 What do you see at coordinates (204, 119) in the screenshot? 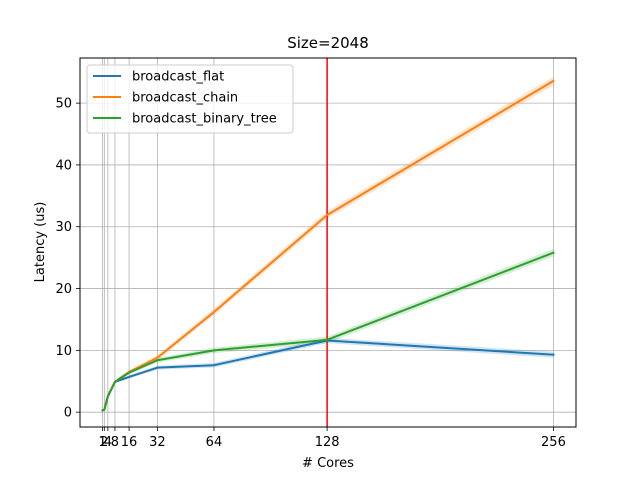
I see `legend-label-2: broadcast_binary_tree` at bounding box center [204, 119].